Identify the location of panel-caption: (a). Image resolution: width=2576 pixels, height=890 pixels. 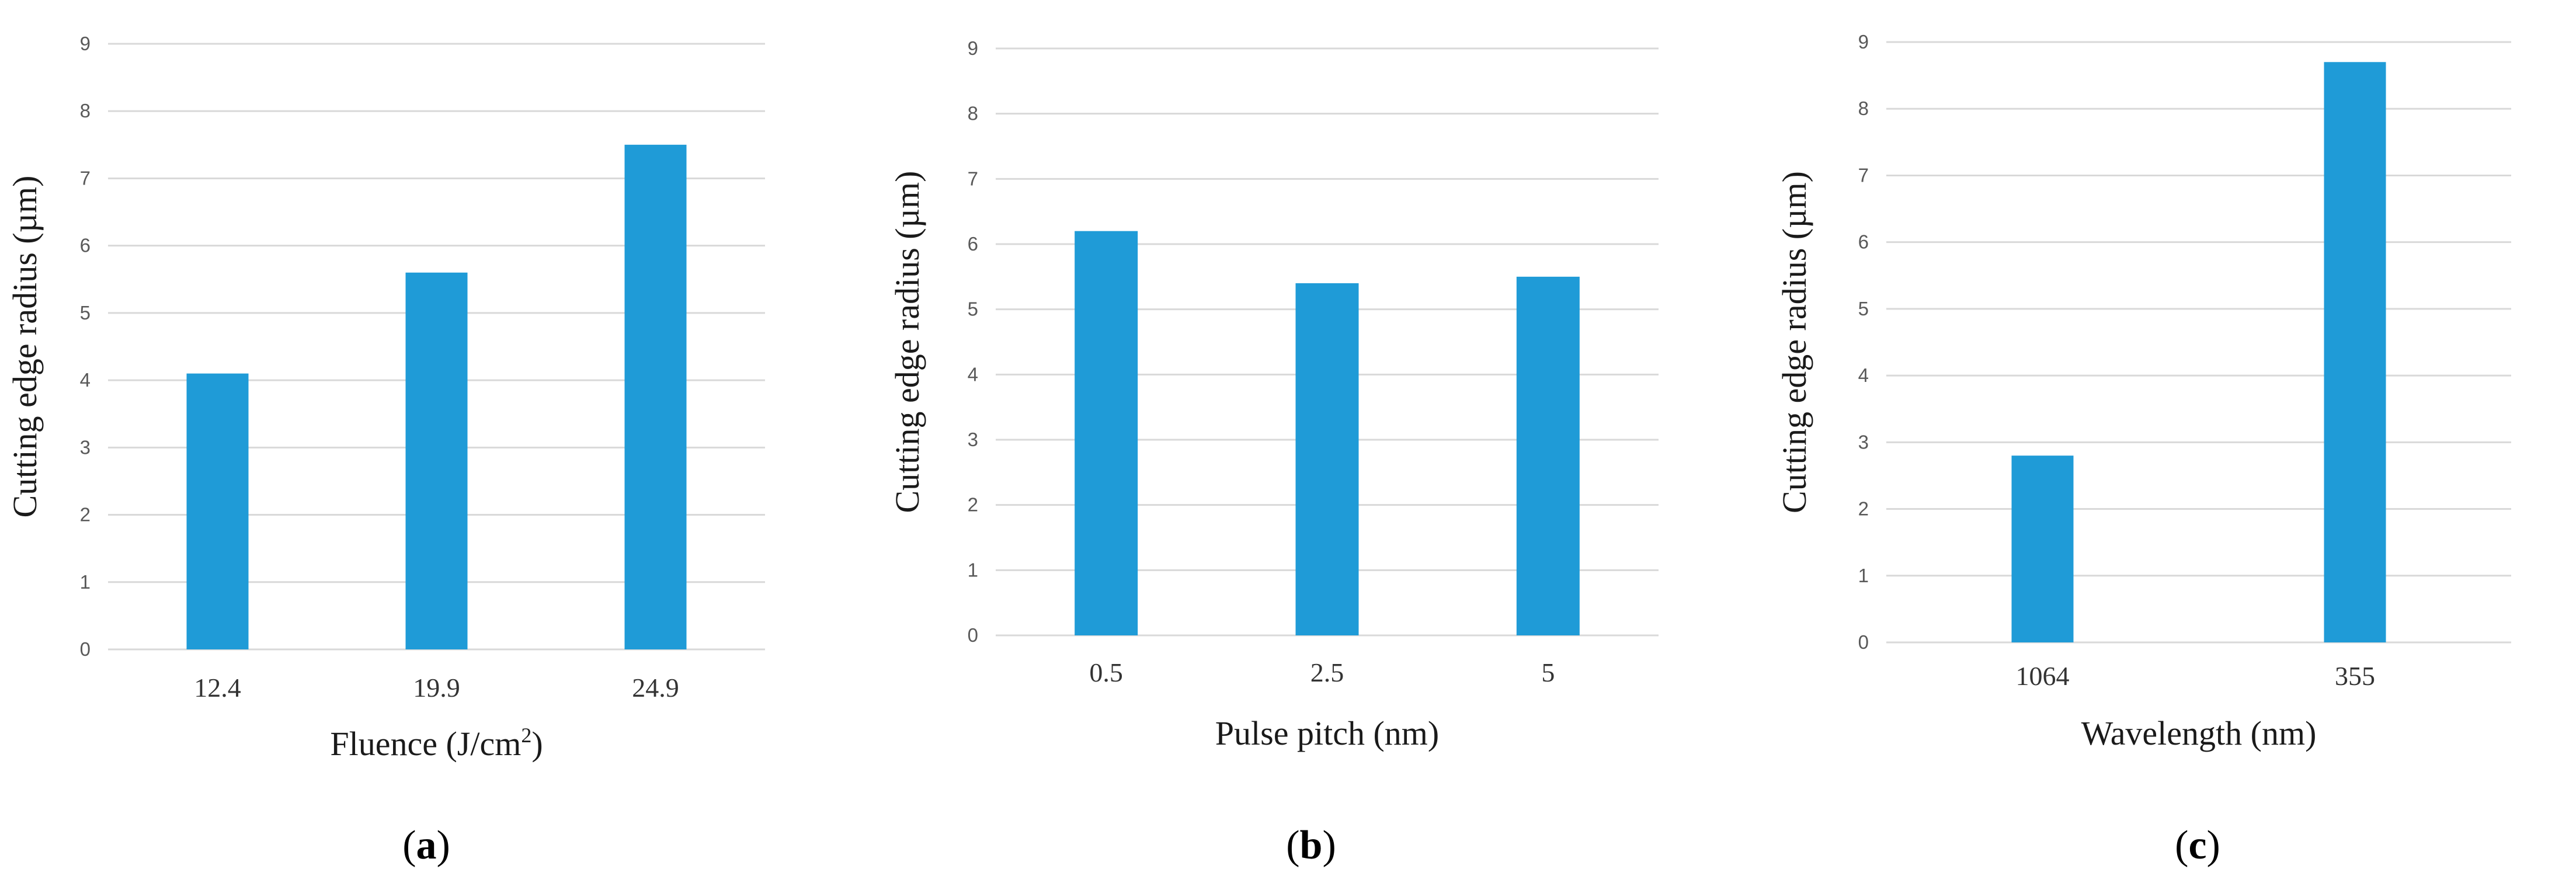
(426, 845).